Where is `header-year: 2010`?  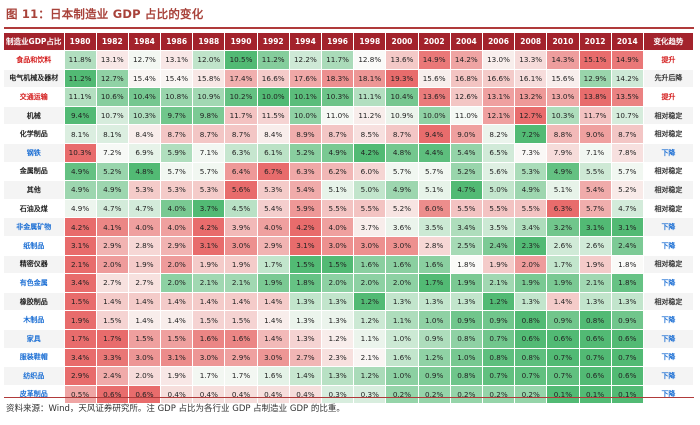 header-year: 2010 is located at coordinates (563, 42).